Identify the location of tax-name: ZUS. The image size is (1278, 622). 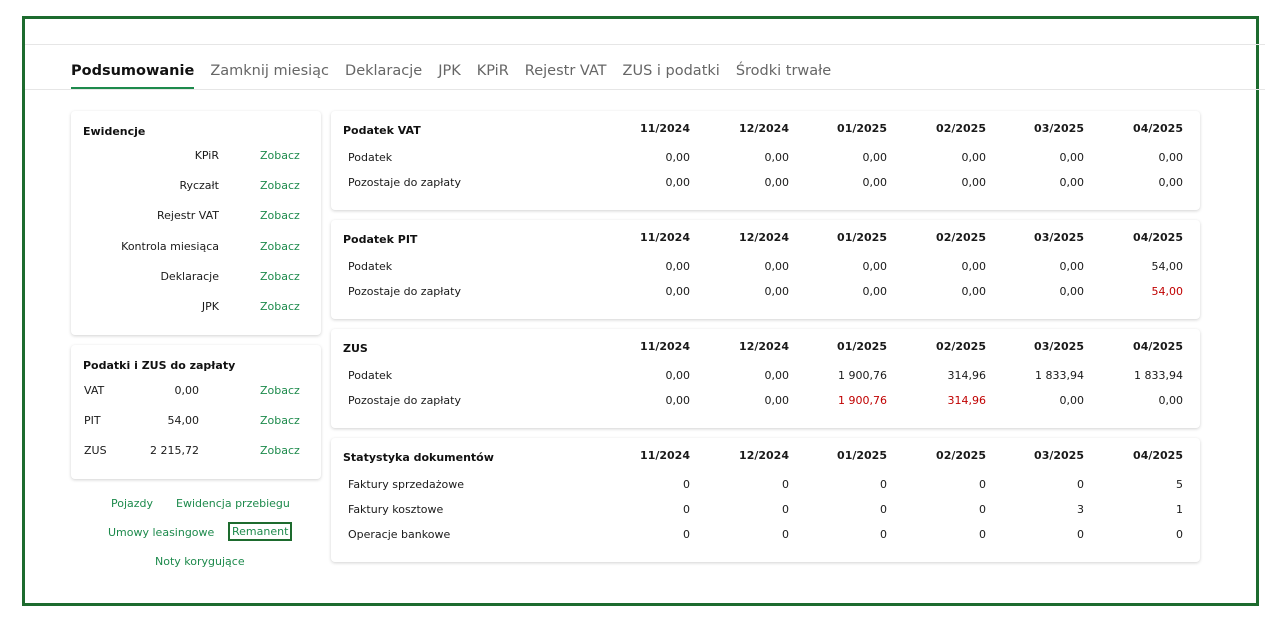
(95, 450).